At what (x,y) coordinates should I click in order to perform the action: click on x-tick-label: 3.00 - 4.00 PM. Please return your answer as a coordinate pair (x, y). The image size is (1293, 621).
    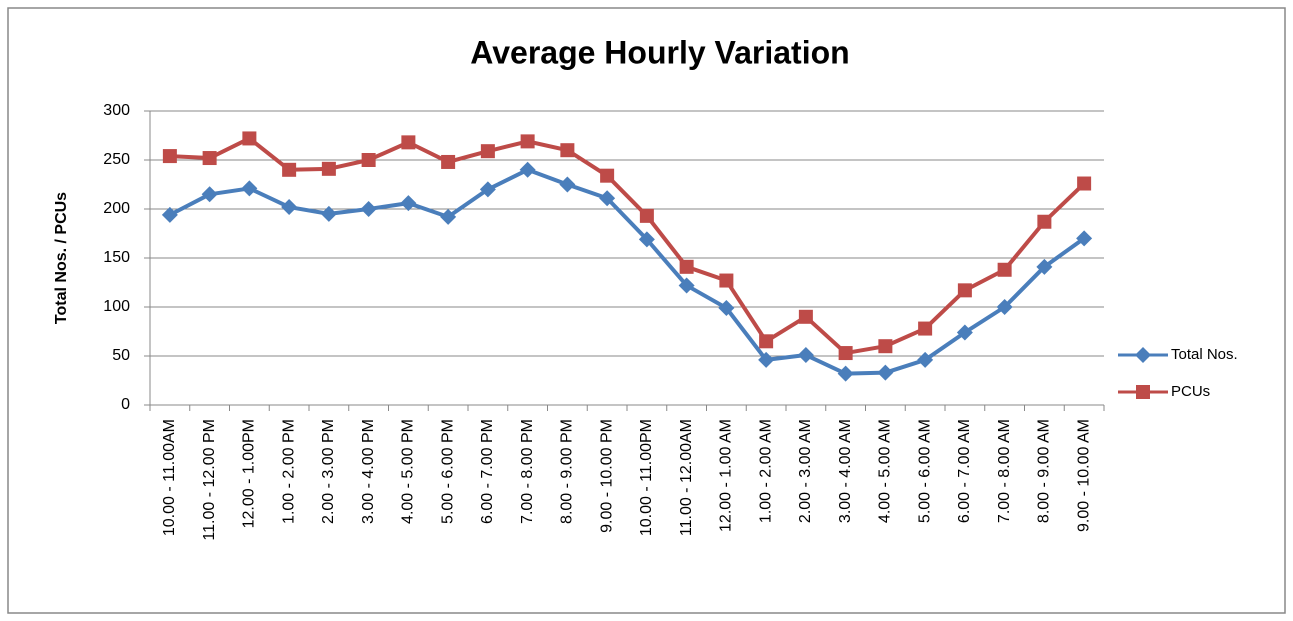
    Looking at the image, I should click on (368, 471).